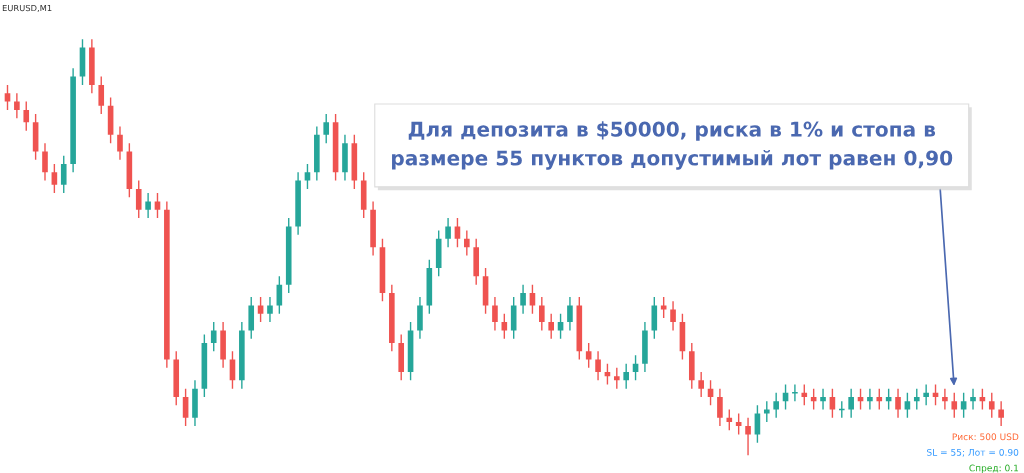  What do you see at coordinates (672, 145) in the screenshot?
I see `annotation: Для депозита в $50000, риска в 1% и стопа в размере 55 пунктов допустимый лот равен 0,90` at bounding box center [672, 145].